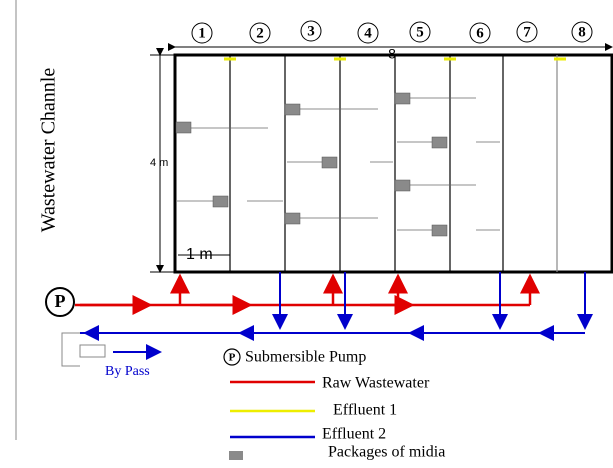 This screenshot has height=468, width=613. I want to click on tank-number: 7, so click(527, 32).